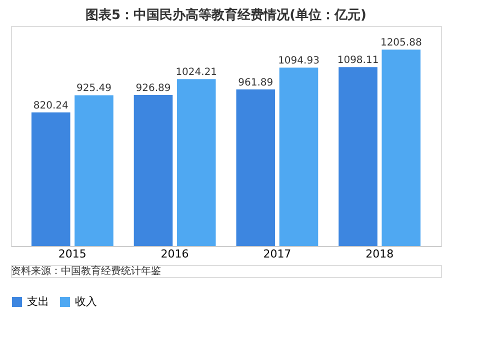  What do you see at coordinates (94, 88) in the screenshot?
I see `data-label: 925.49` at bounding box center [94, 88].